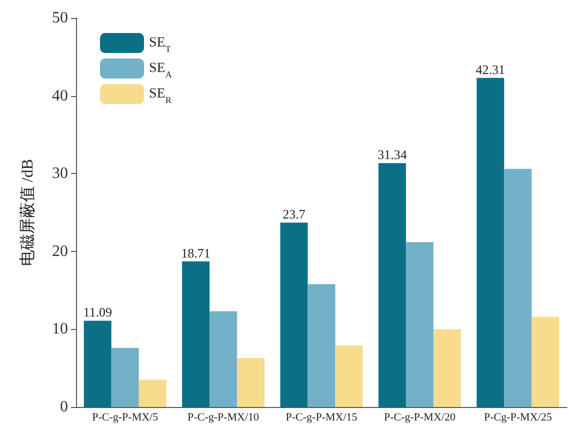 The height and width of the screenshot is (428, 569). Describe the element at coordinates (125, 418) in the screenshot. I see `x-tick-label: P-C-g-P-MX/5` at that location.